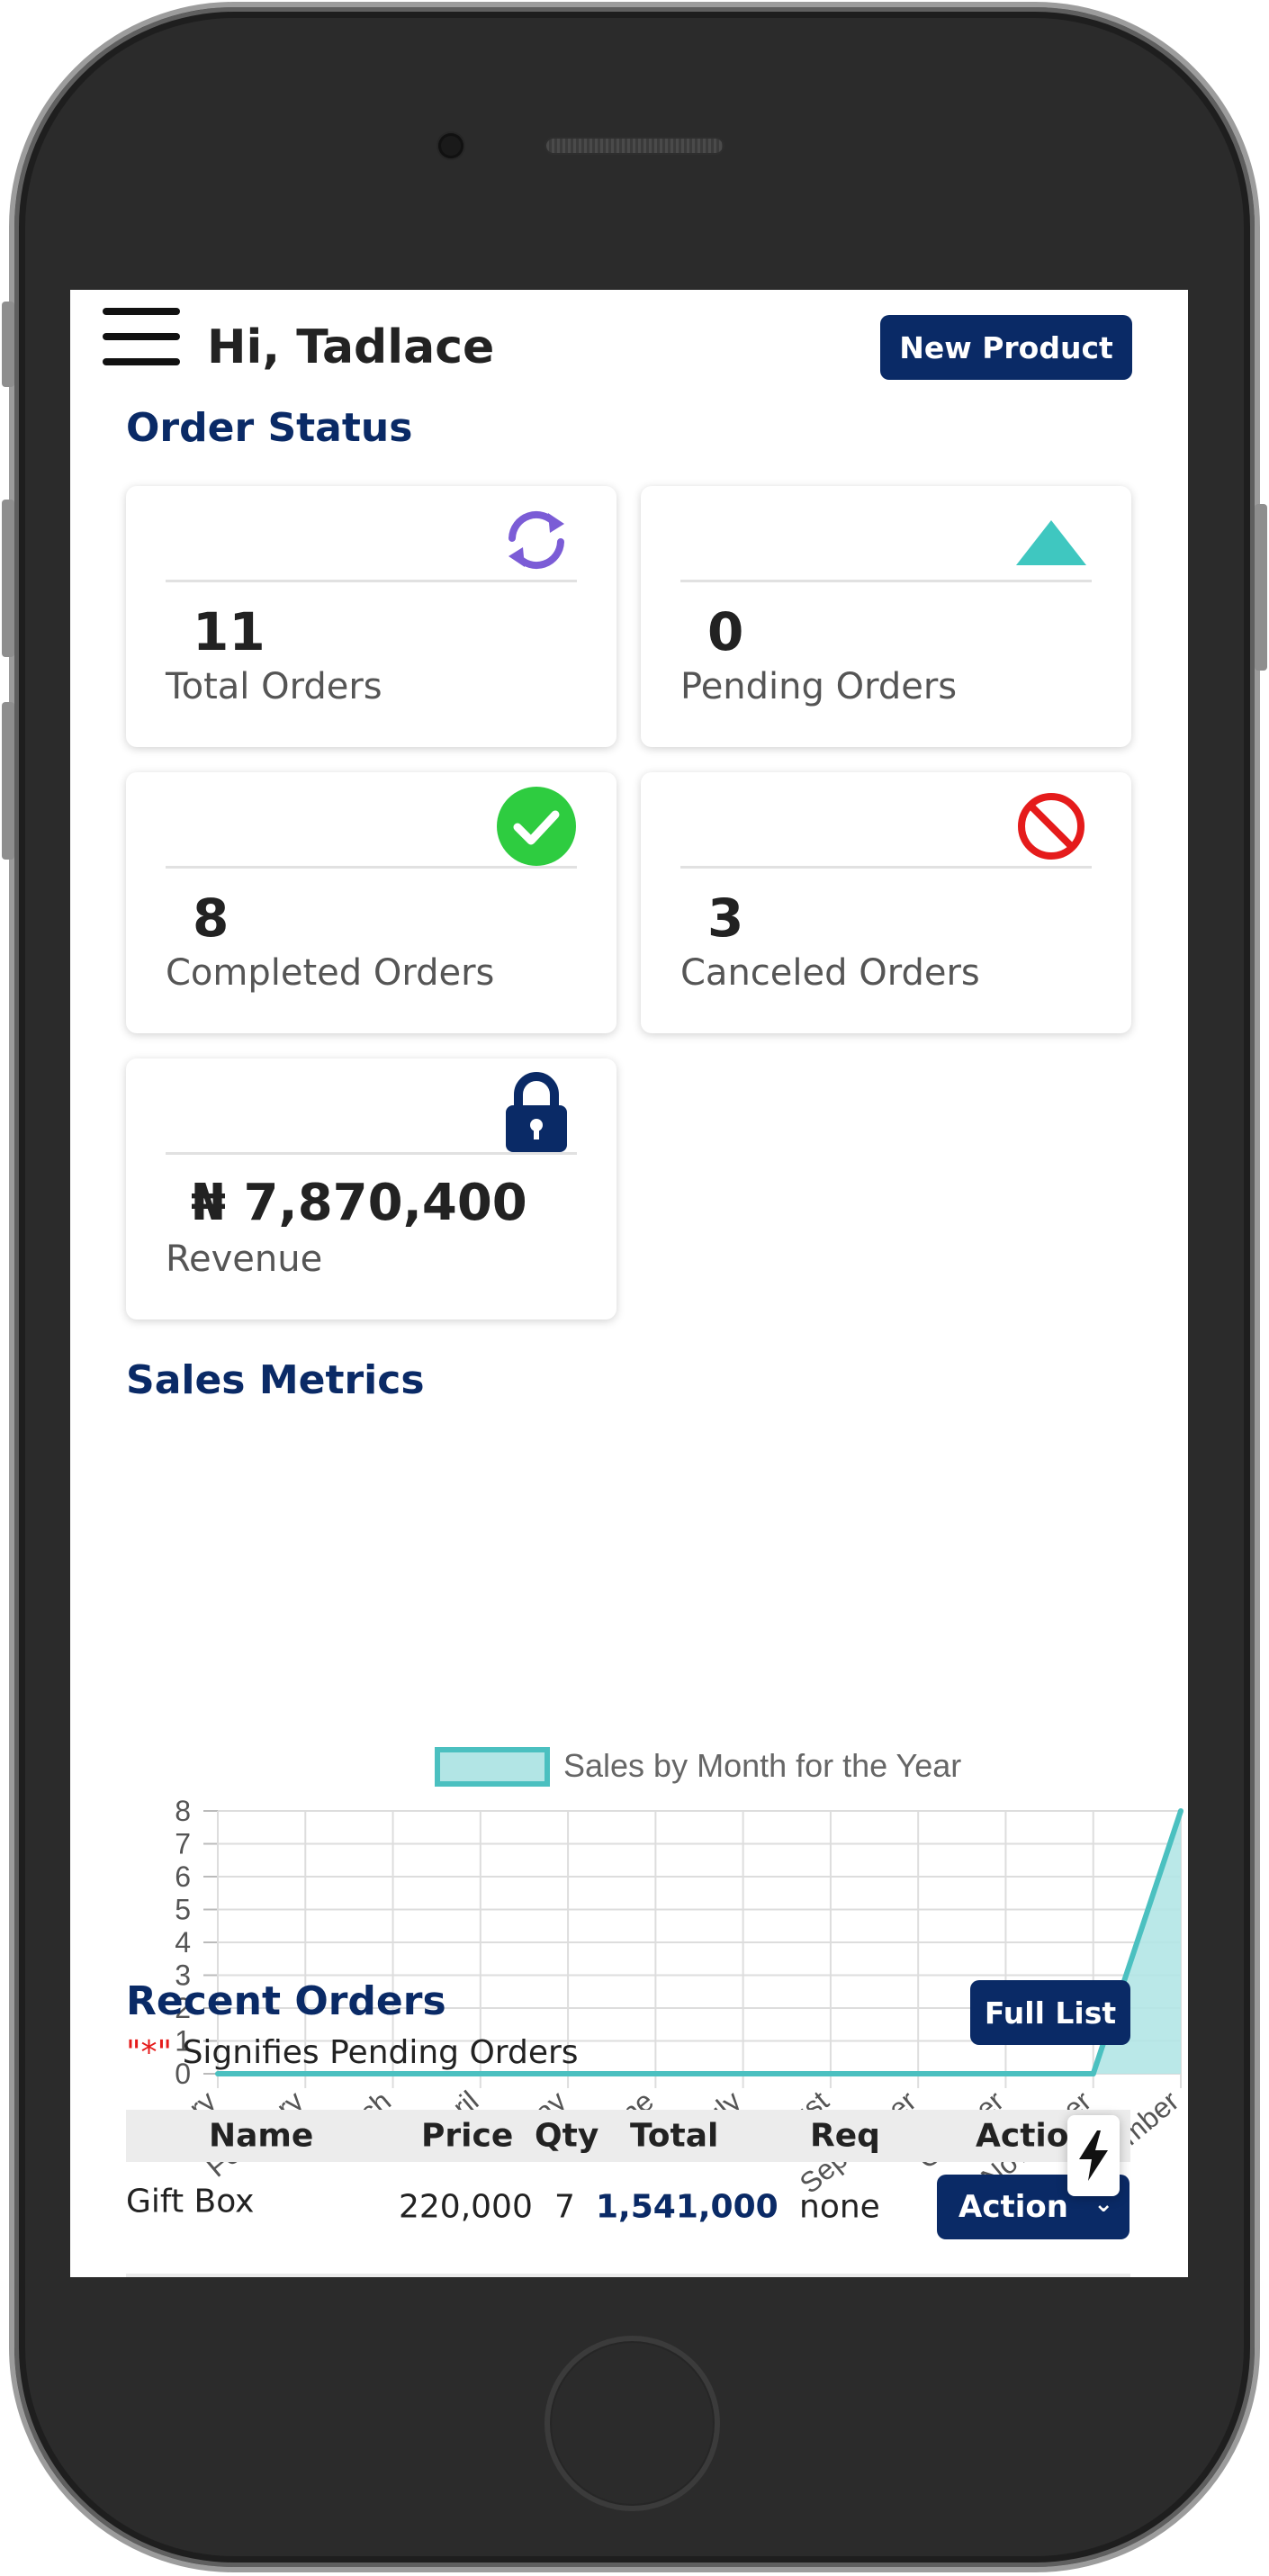 The height and width of the screenshot is (2576, 1269). Describe the element at coordinates (149, 2052) in the screenshot. I see `pending-note-star: "*"` at that location.